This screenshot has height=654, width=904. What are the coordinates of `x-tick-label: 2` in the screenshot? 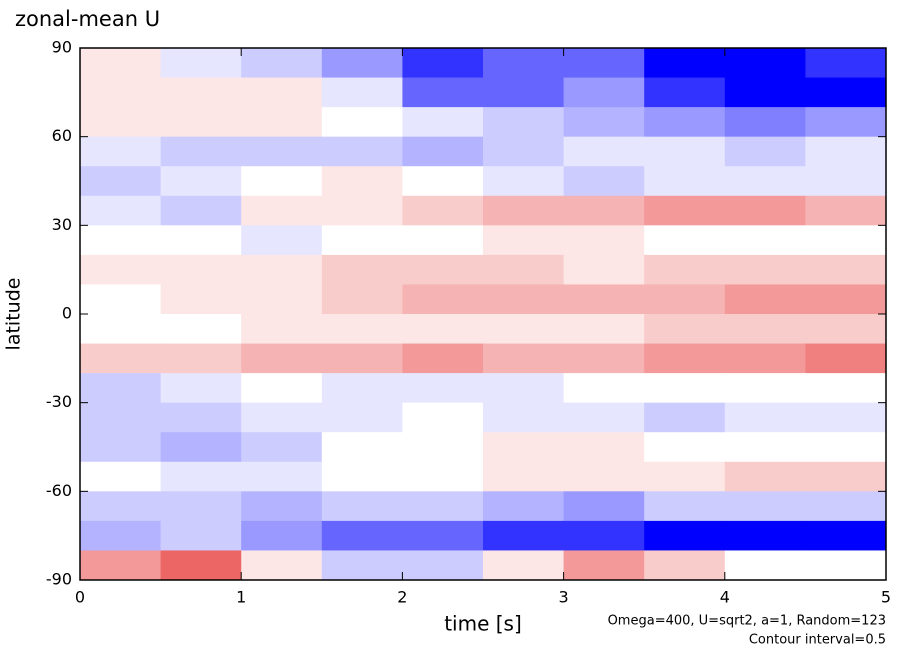 It's located at (402, 597).